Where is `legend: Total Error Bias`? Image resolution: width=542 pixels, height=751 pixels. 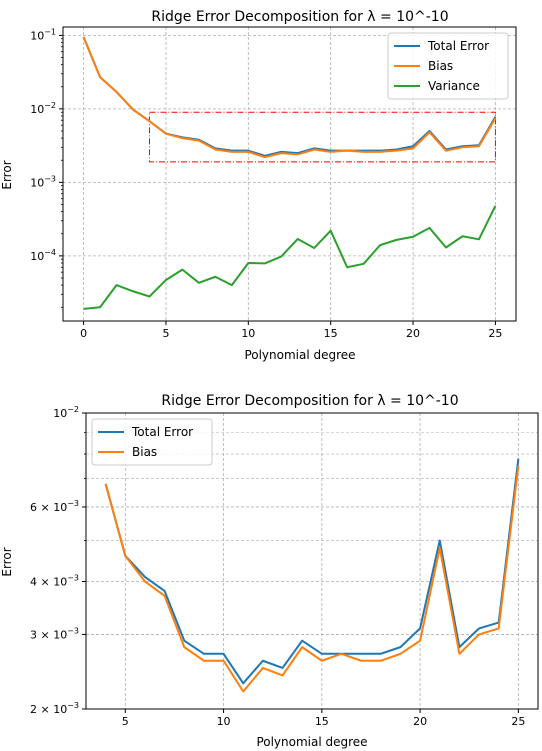 legend: Total Error Bias is located at coordinates (152, 442).